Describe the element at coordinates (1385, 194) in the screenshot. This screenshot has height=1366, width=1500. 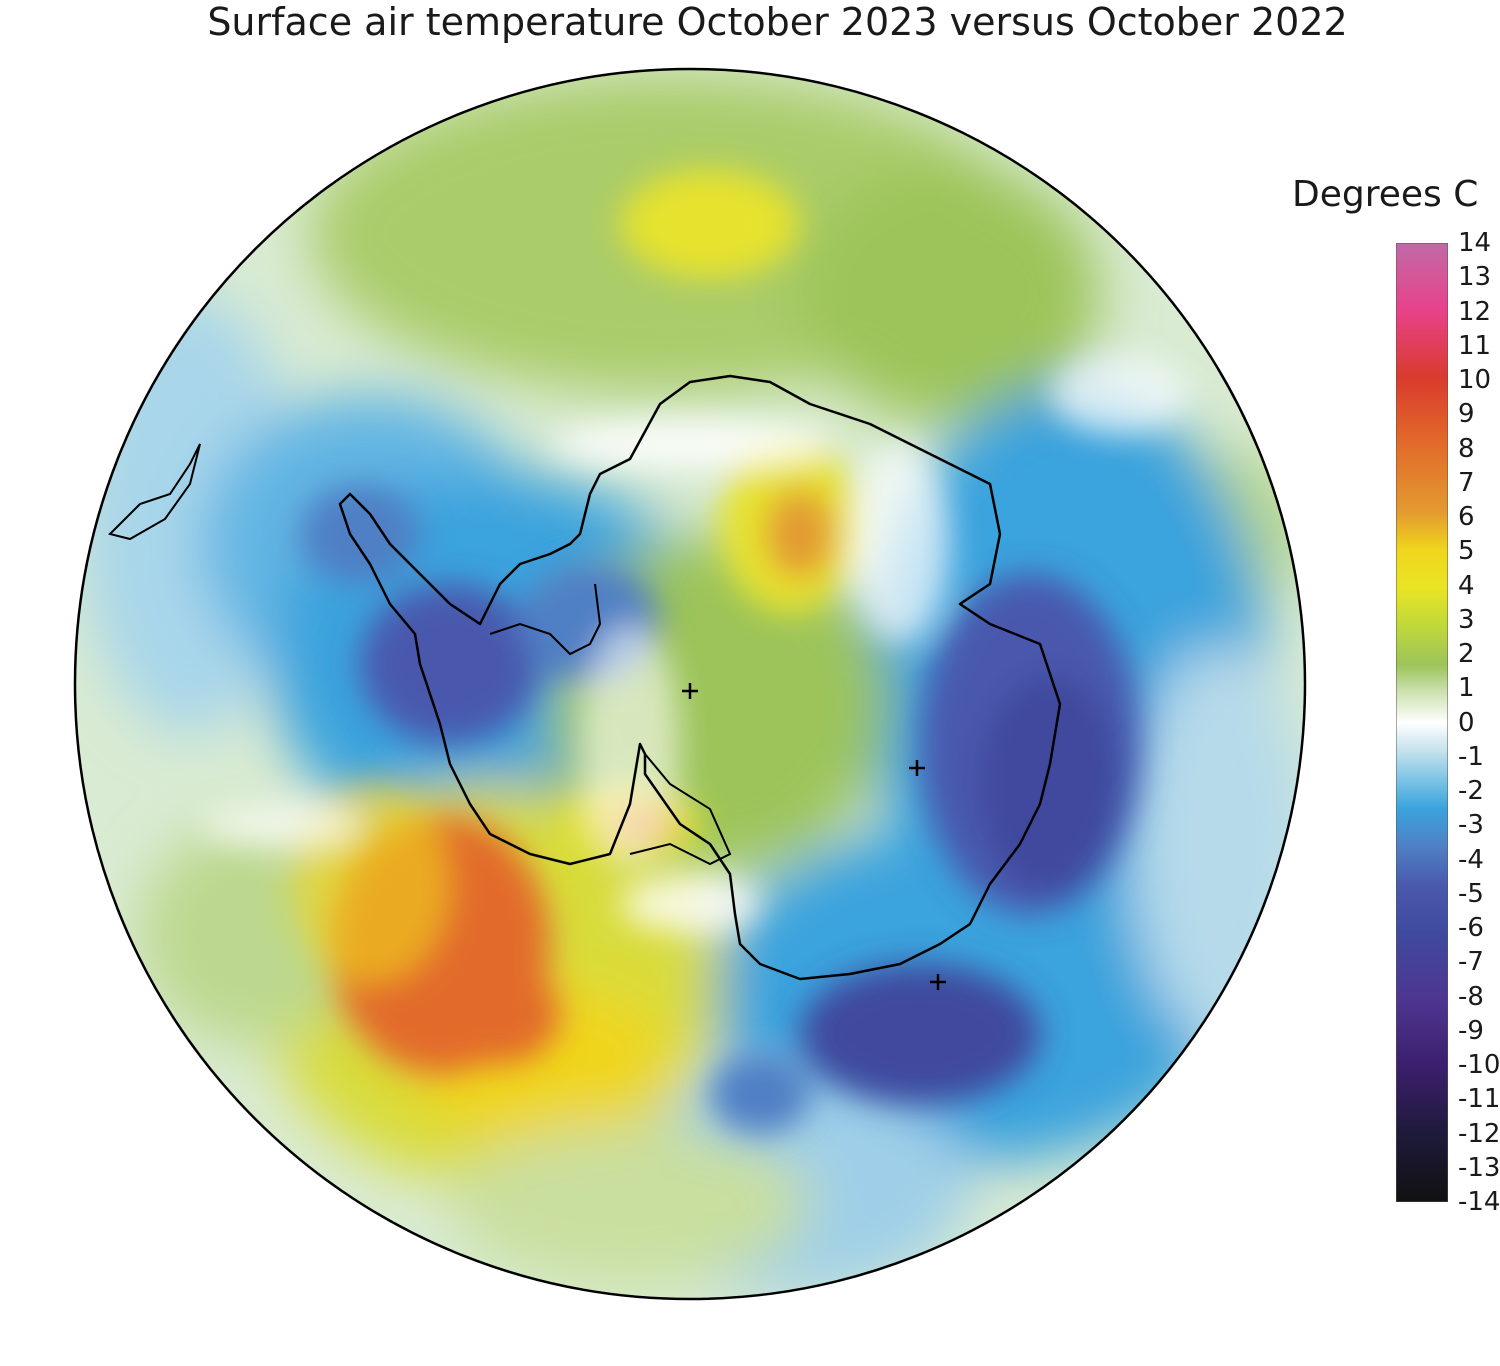
I see `legend-title: Degrees C` at that location.